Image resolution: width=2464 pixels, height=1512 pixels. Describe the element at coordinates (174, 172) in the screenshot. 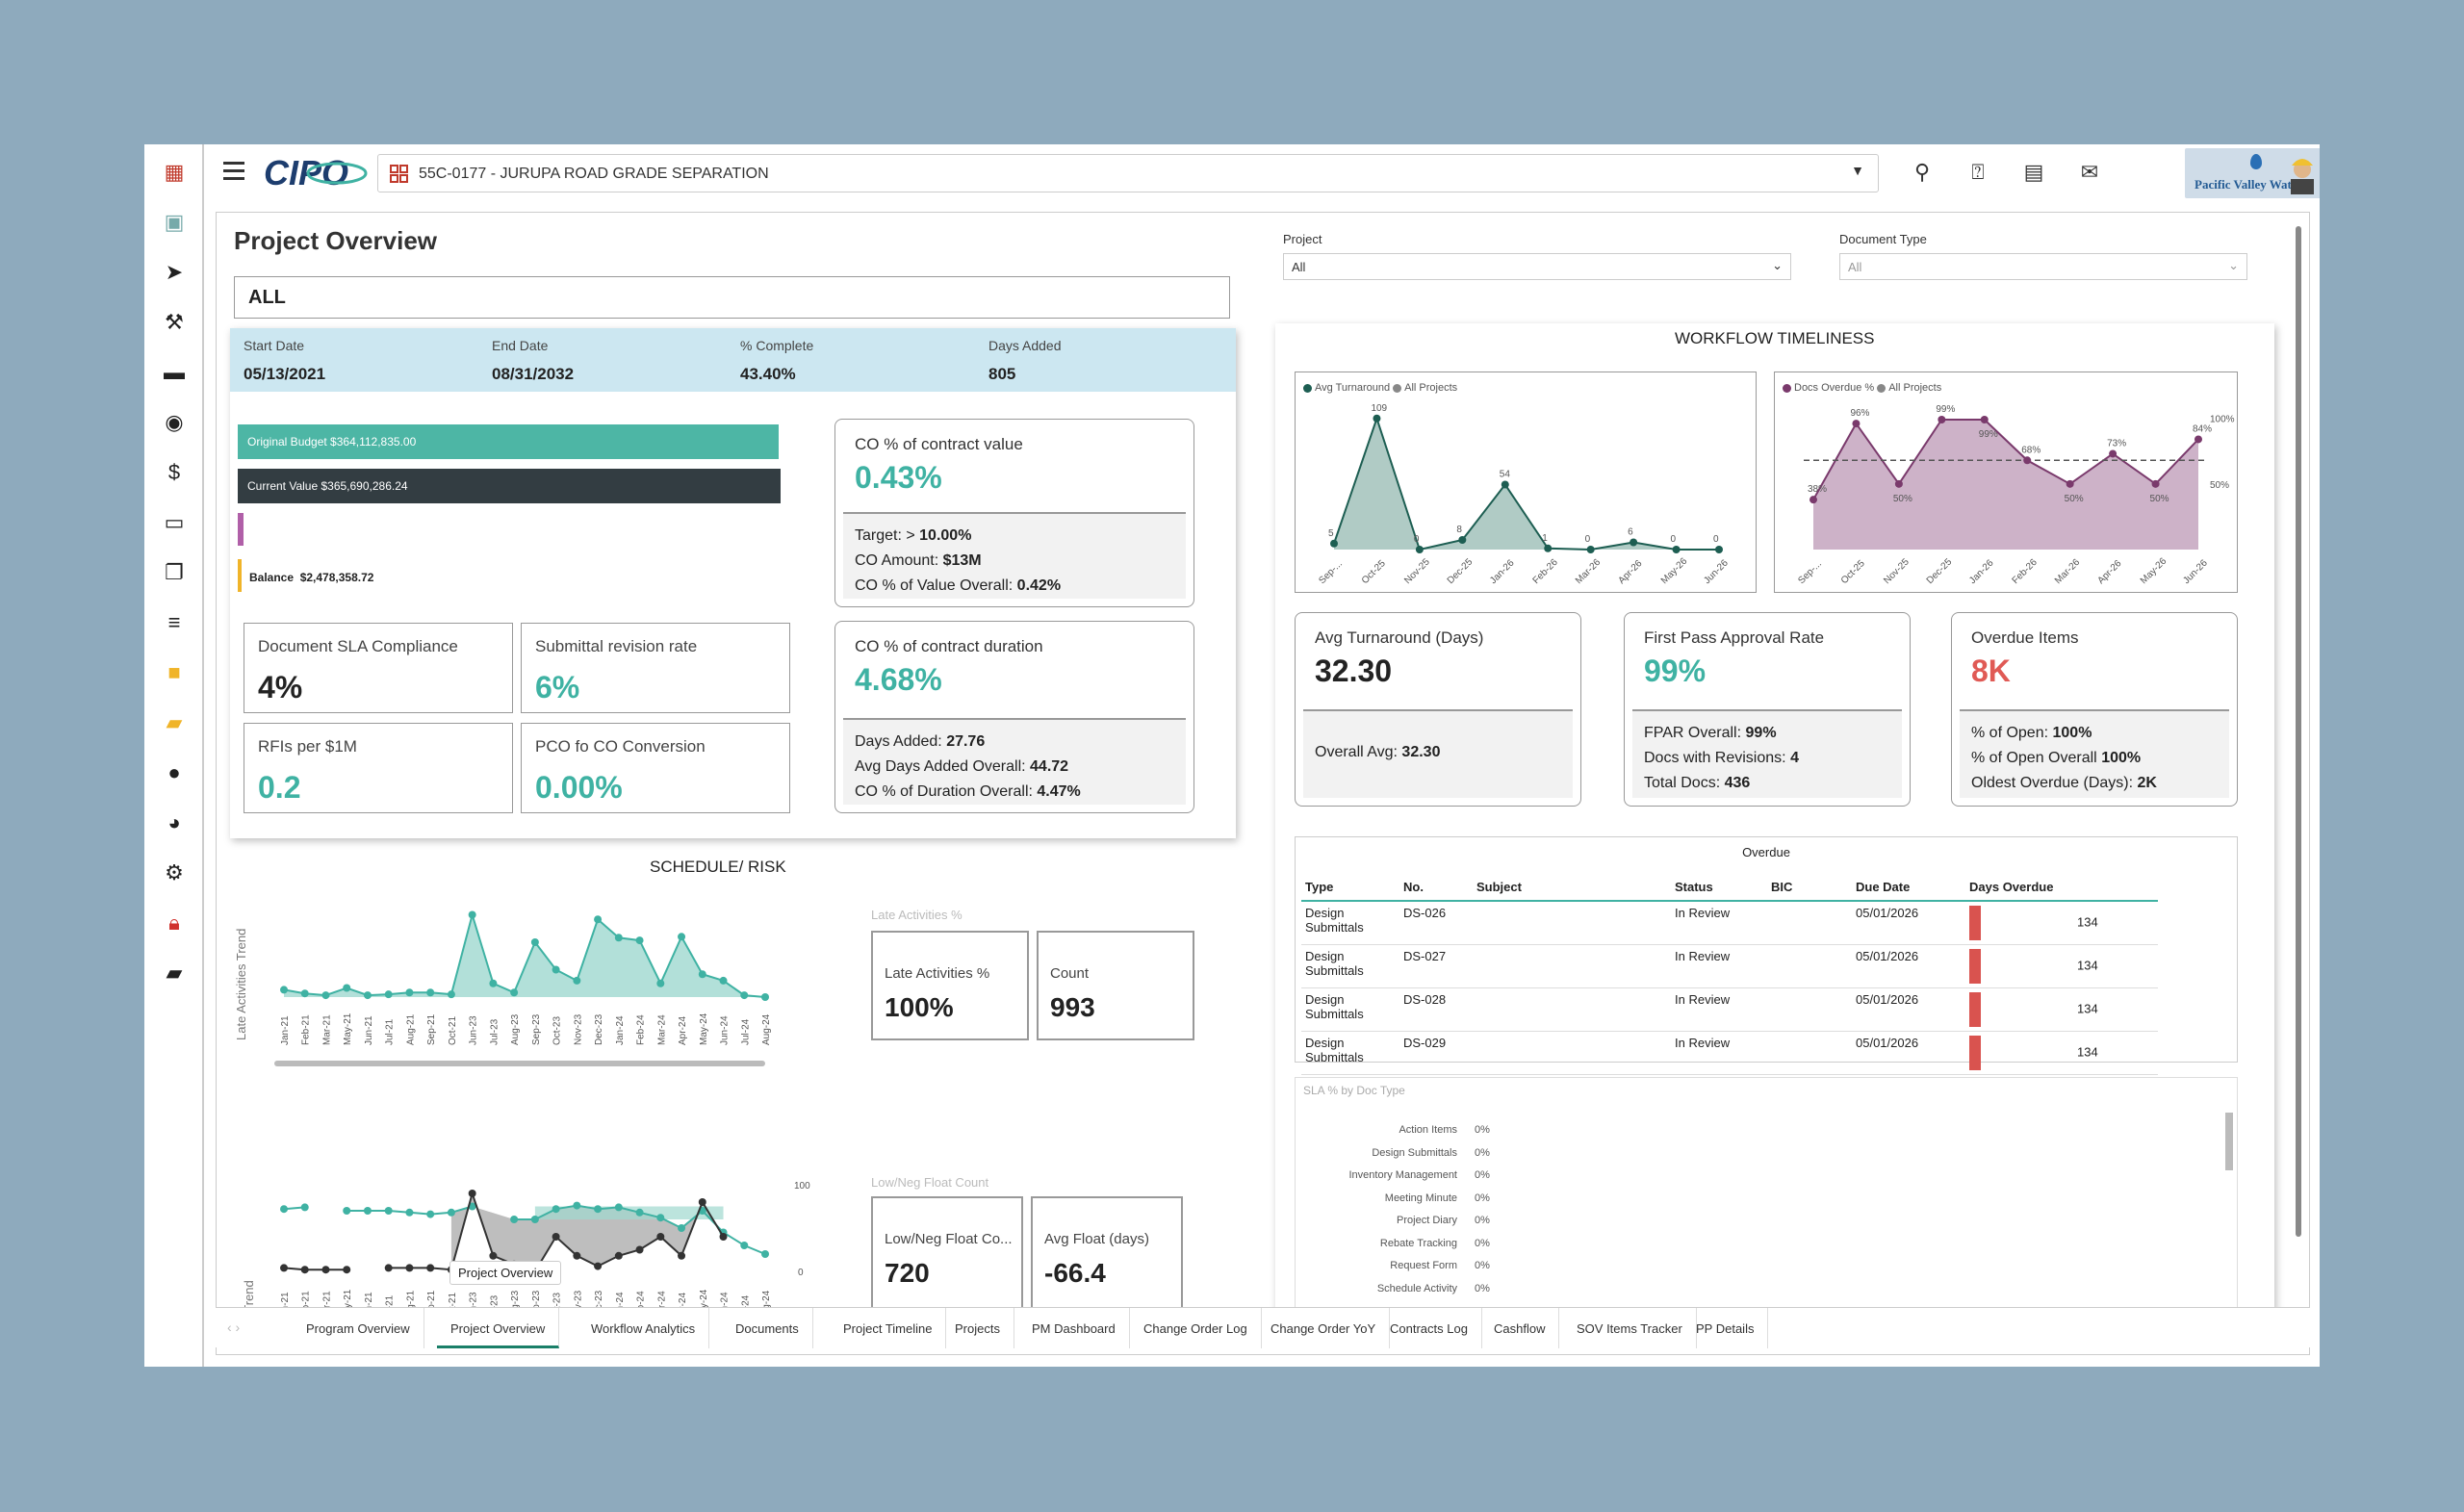

I see `apps-grid-icon: ▦` at that location.